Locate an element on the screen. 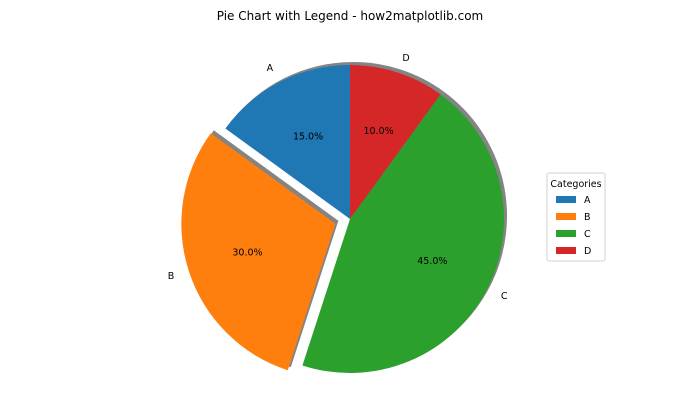  pie-slice-a is located at coordinates (287, 142).